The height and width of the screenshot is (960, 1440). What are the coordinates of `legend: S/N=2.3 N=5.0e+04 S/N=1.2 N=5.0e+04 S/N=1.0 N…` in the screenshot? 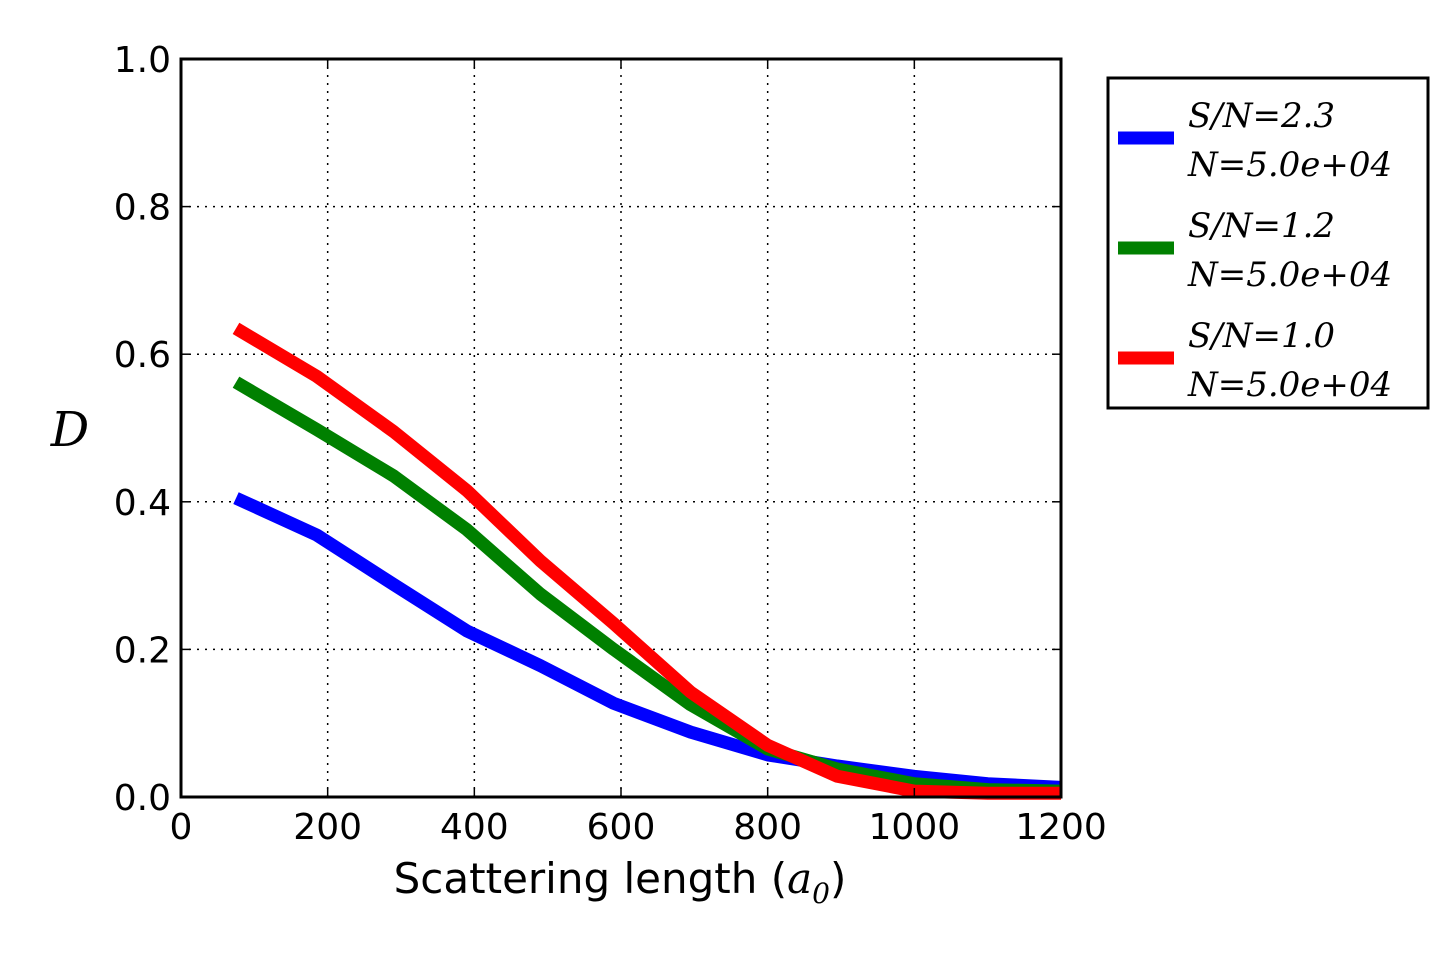 It's located at (1268, 243).